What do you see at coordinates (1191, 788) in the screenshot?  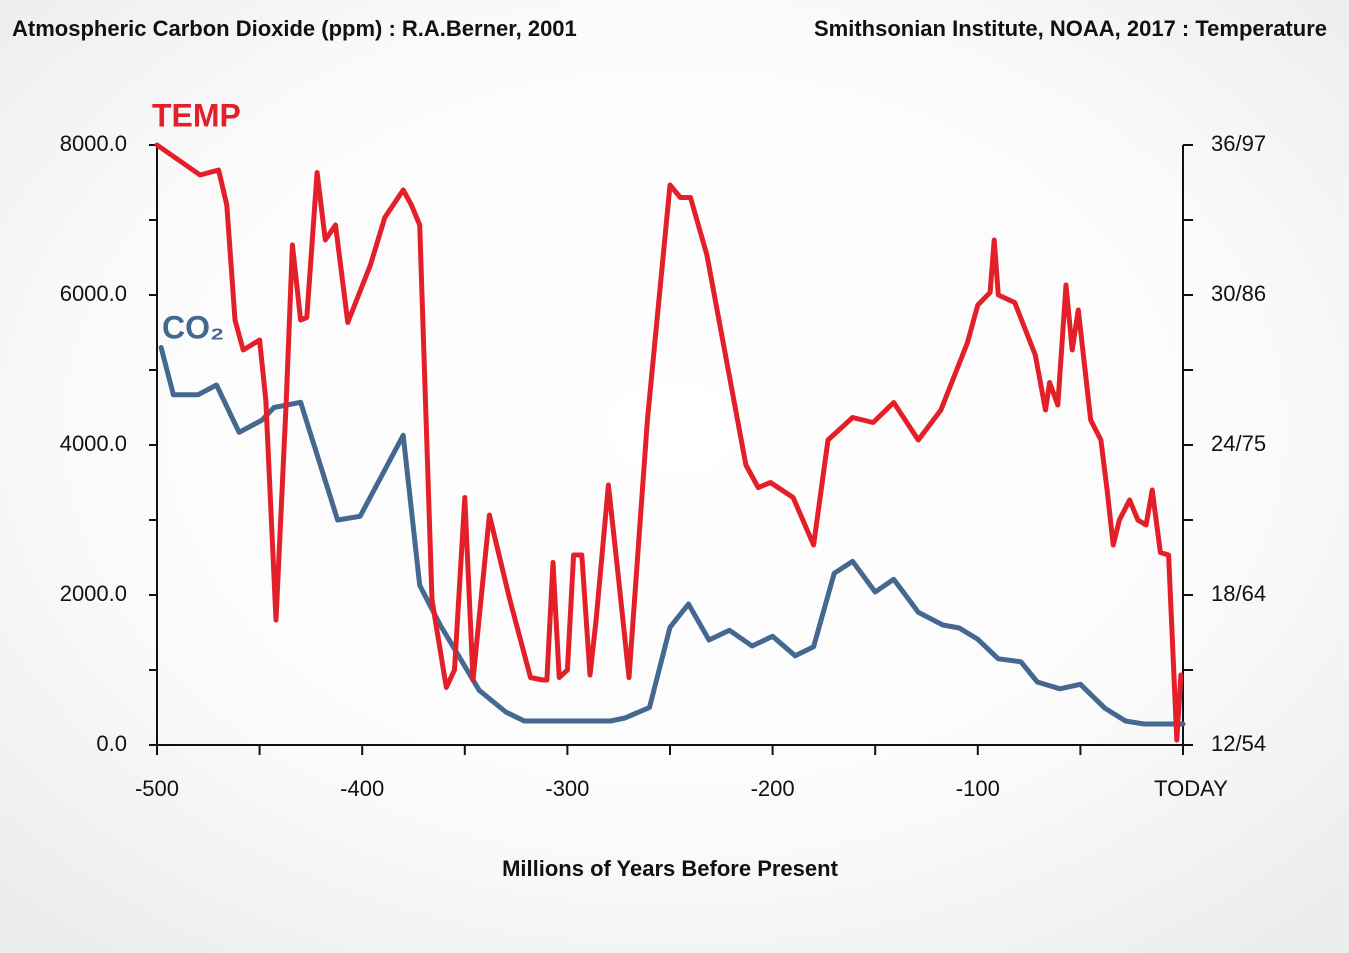 I see `x-tick-label: TODAY` at bounding box center [1191, 788].